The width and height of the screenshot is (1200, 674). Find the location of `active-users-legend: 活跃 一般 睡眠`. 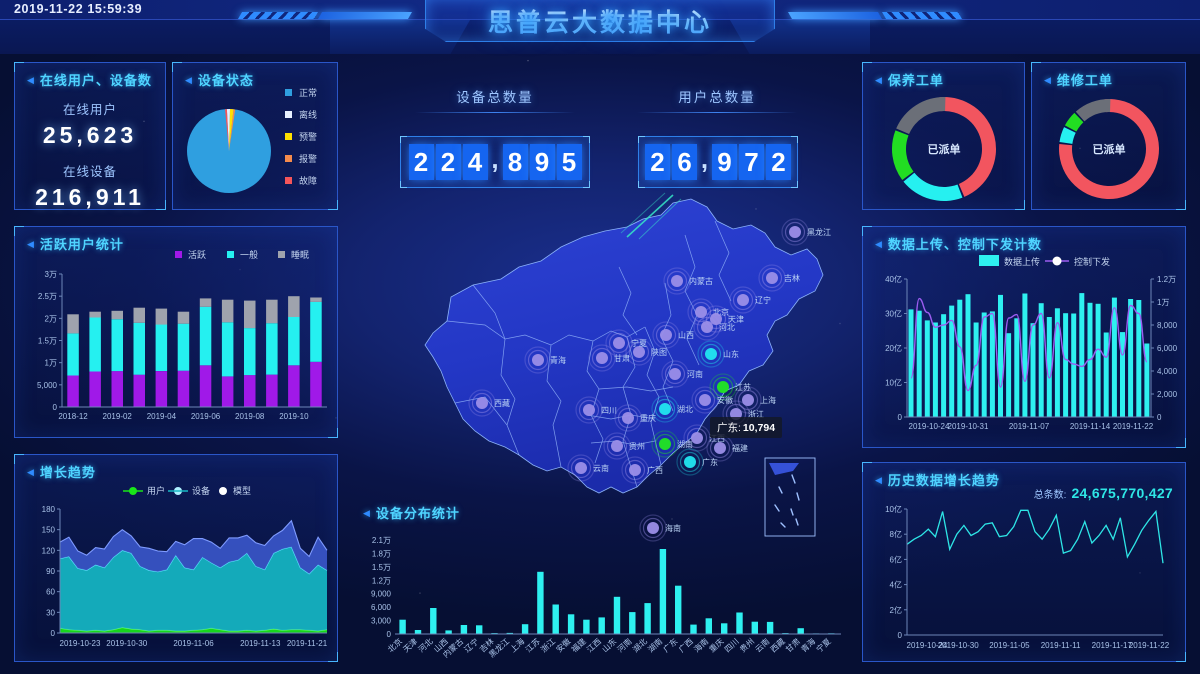

active-users-legend: 活跃 一般 睡眠 is located at coordinates (242, 254).